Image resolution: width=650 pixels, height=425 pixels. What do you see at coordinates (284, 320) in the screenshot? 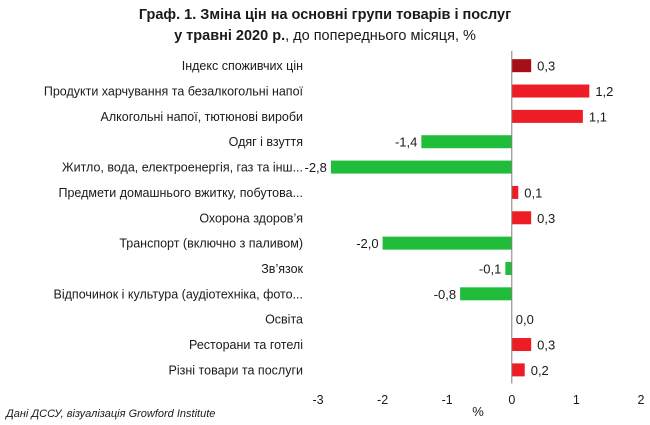
I see `category-label-11: Освіта` at bounding box center [284, 320].